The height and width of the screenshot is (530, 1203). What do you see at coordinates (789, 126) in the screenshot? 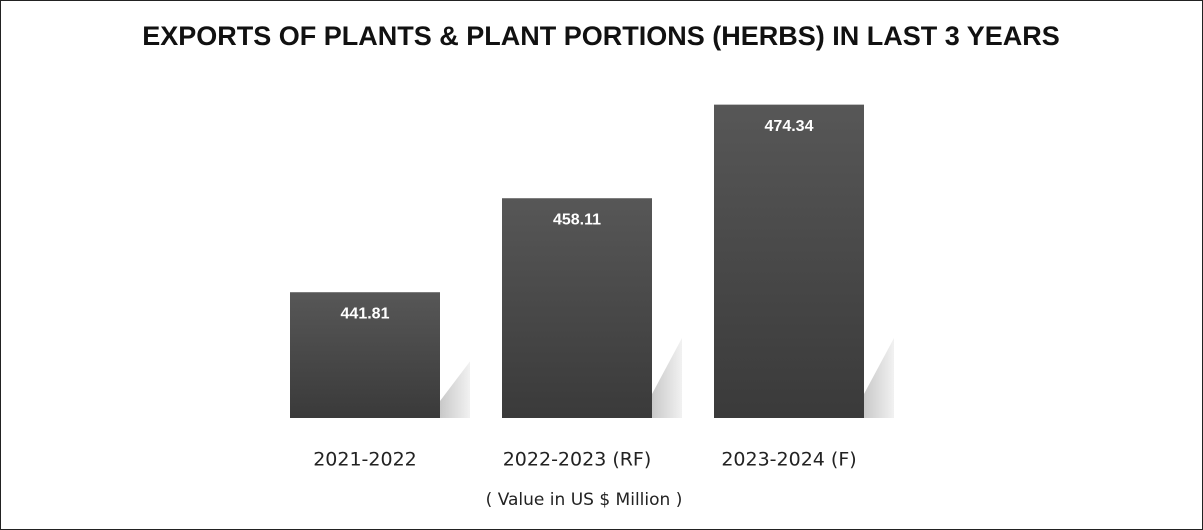
I see `value-label: 474.34` at bounding box center [789, 126].